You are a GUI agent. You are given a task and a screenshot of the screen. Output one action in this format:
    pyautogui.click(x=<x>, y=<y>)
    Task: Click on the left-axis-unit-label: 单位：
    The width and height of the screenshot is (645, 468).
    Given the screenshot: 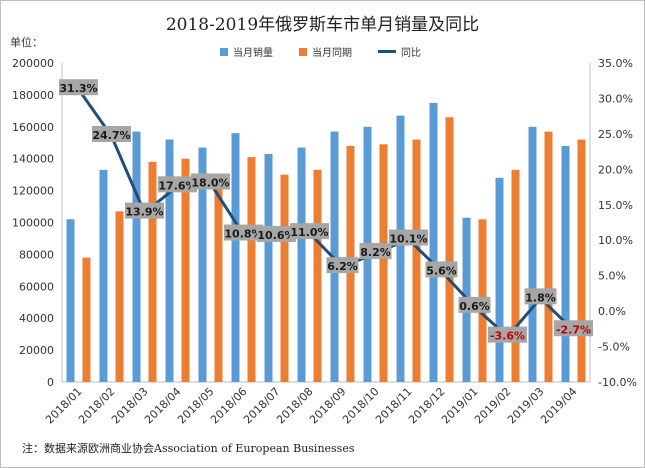 What is the action you would take?
    pyautogui.click(x=26, y=42)
    